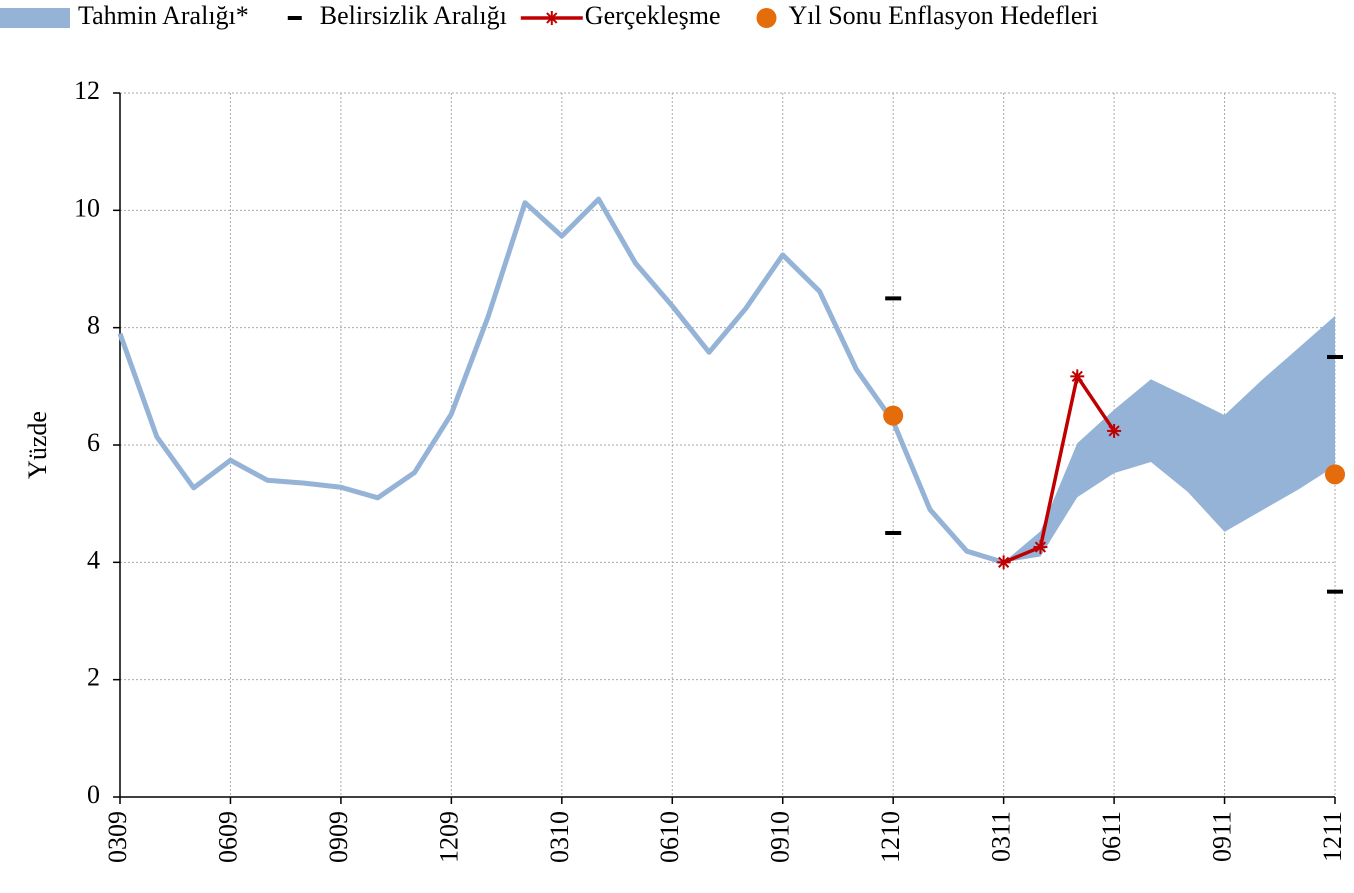 Image resolution: width=1354 pixels, height=893 pixels. Describe the element at coordinates (117, 837) in the screenshot. I see `x-tick-label: 0309` at that location.